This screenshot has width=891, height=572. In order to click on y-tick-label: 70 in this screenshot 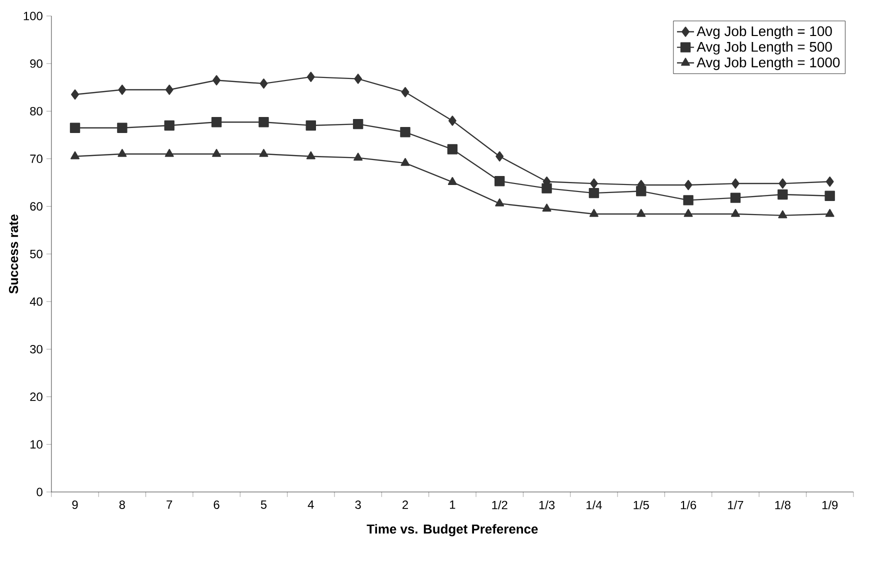, I will do `click(36, 159)`.